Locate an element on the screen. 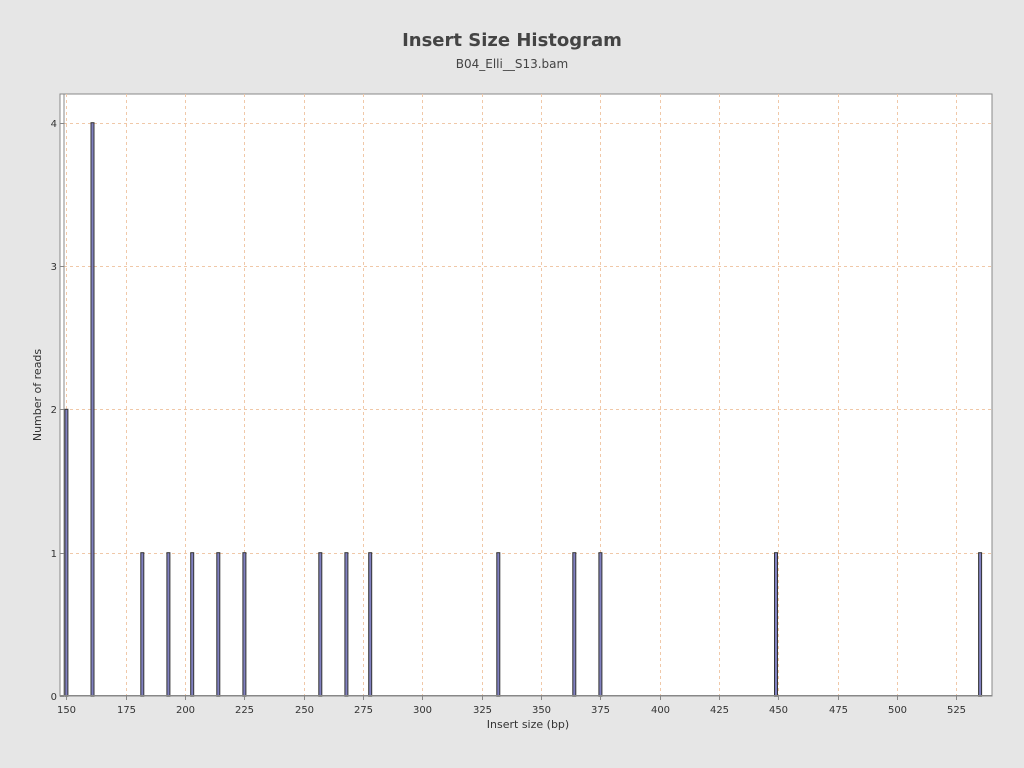 This screenshot has height=768, width=1024. y-tick-label: 2 is located at coordinates (54, 410).